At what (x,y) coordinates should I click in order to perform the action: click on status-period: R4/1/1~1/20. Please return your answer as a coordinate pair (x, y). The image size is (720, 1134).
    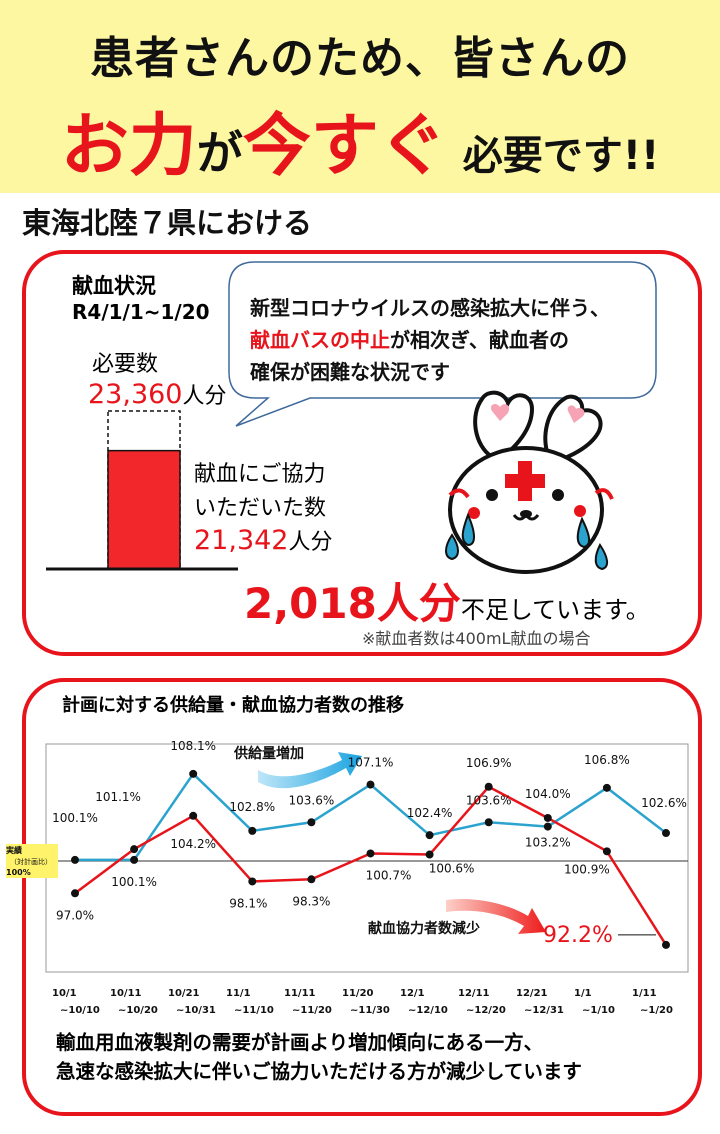
    Looking at the image, I should click on (141, 312).